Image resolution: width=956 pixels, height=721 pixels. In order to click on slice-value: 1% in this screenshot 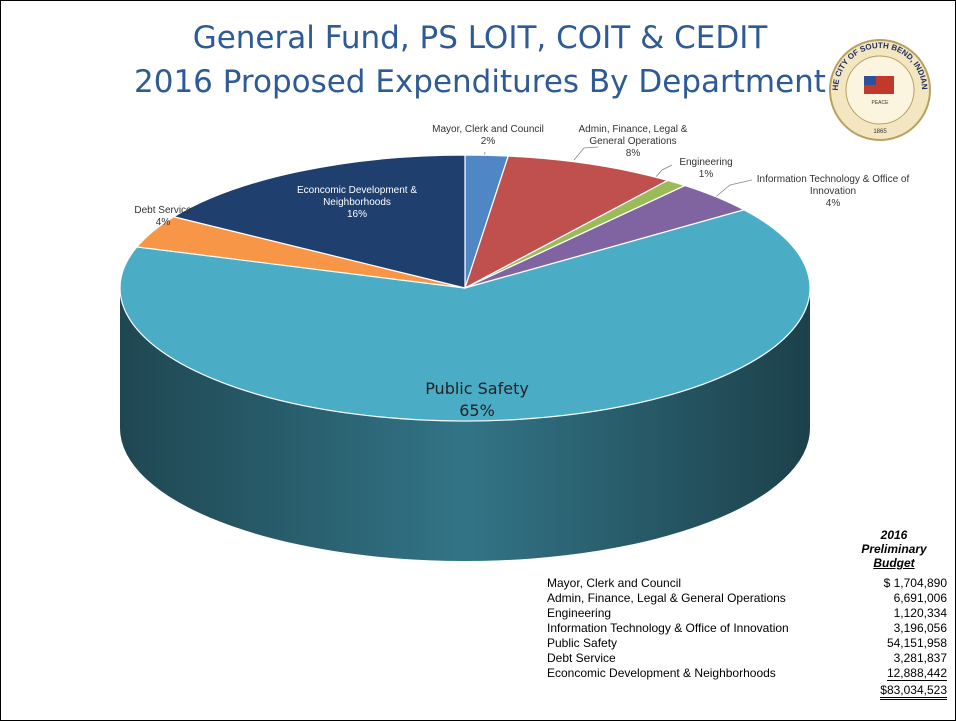, I will do `click(706, 174)`.